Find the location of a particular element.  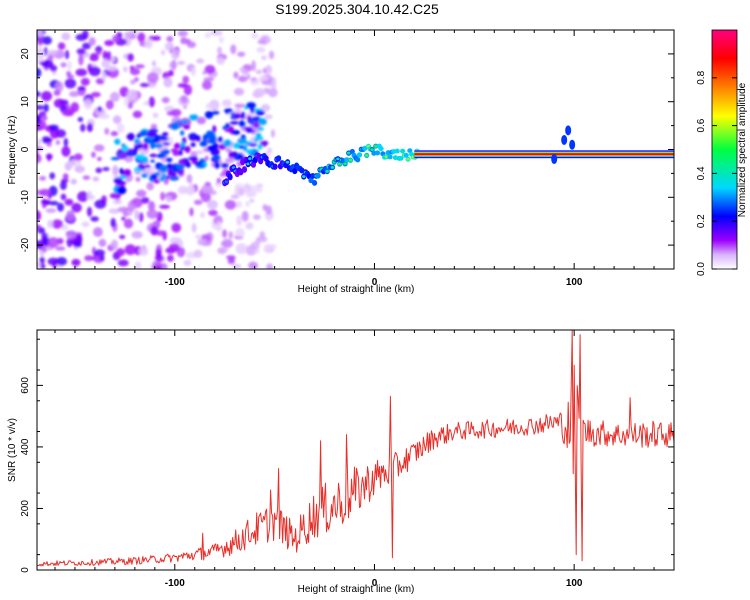

colorbar-tick-label: 0.4 is located at coordinates (701, 173).